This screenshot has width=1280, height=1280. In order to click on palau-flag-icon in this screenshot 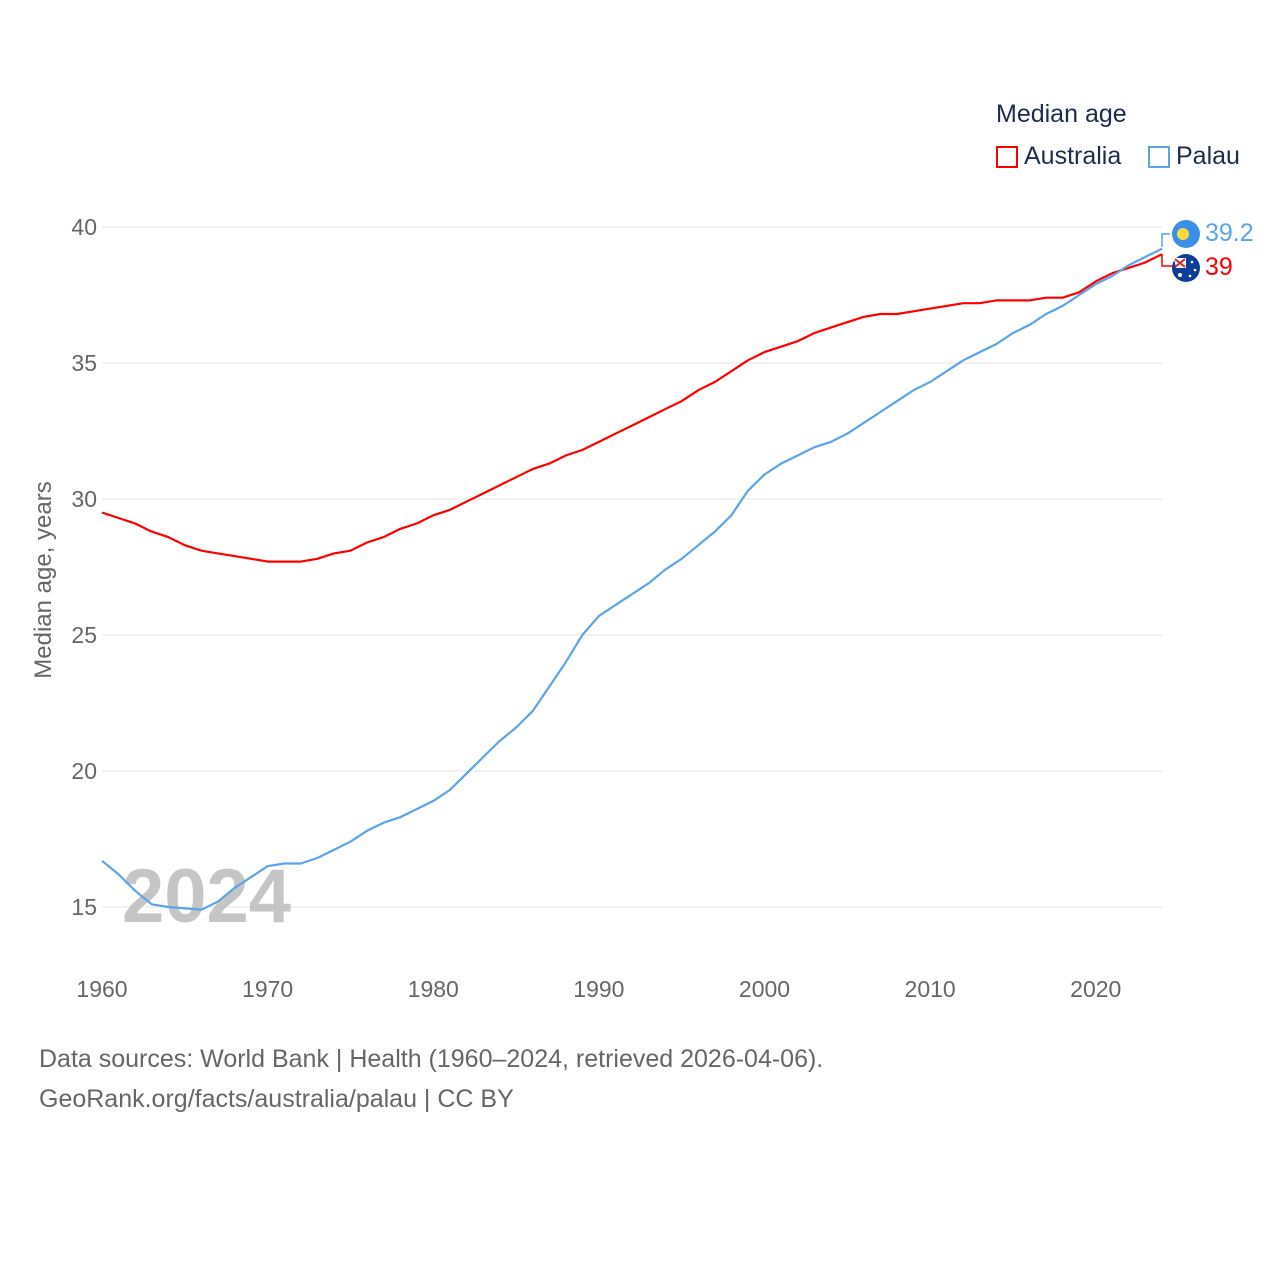, I will do `click(1186, 234)`.